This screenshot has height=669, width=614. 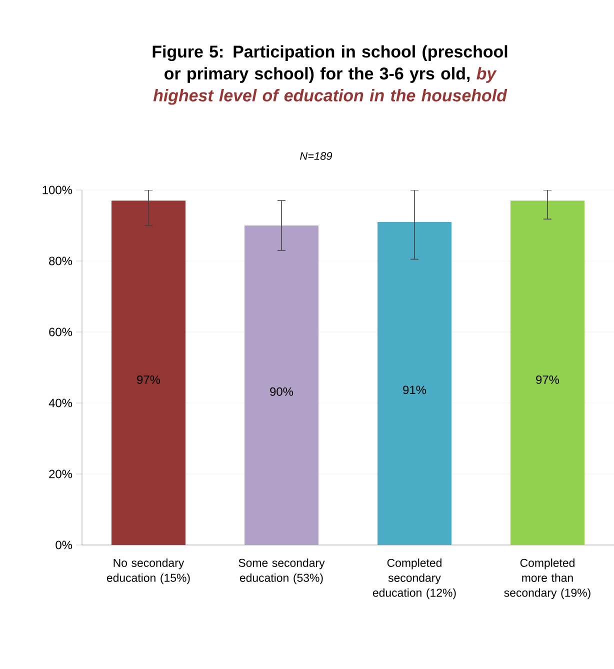 I want to click on data-label: 90%, so click(x=282, y=391).